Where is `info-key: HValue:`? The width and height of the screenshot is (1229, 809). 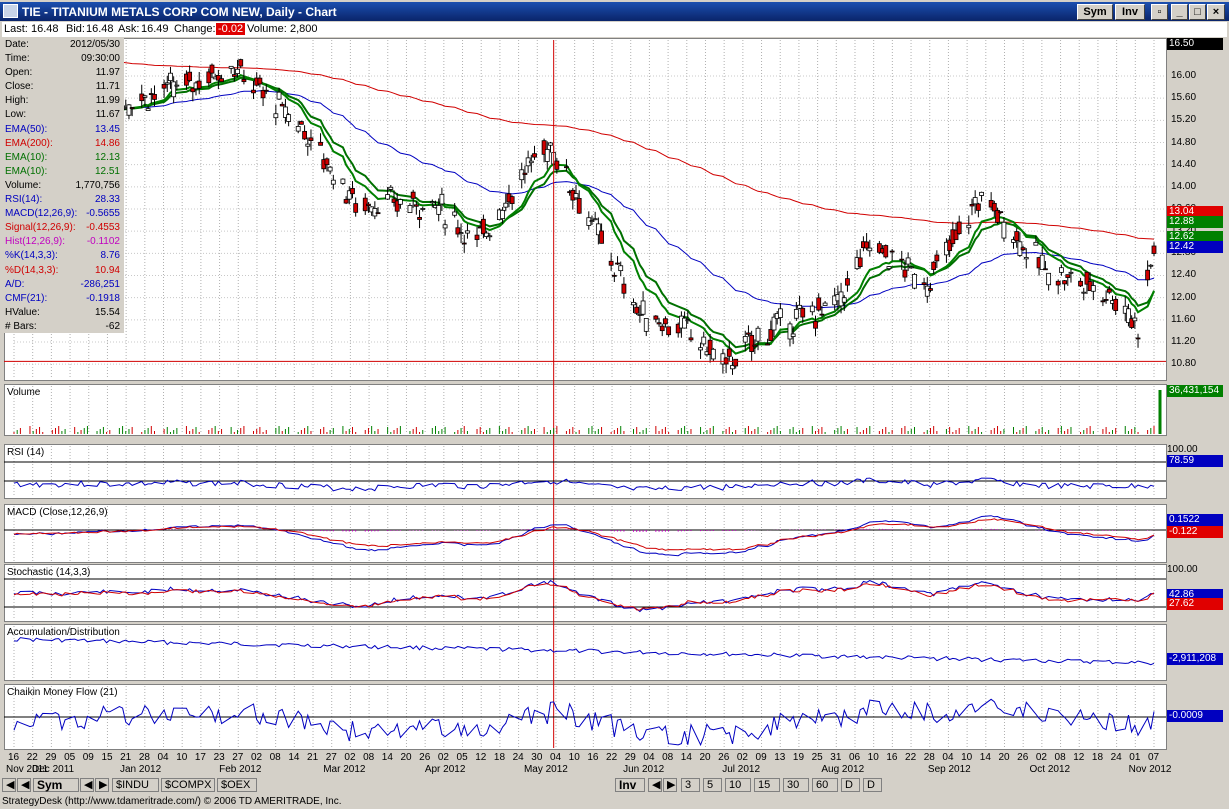
info-key: HValue: is located at coordinates (22, 312).